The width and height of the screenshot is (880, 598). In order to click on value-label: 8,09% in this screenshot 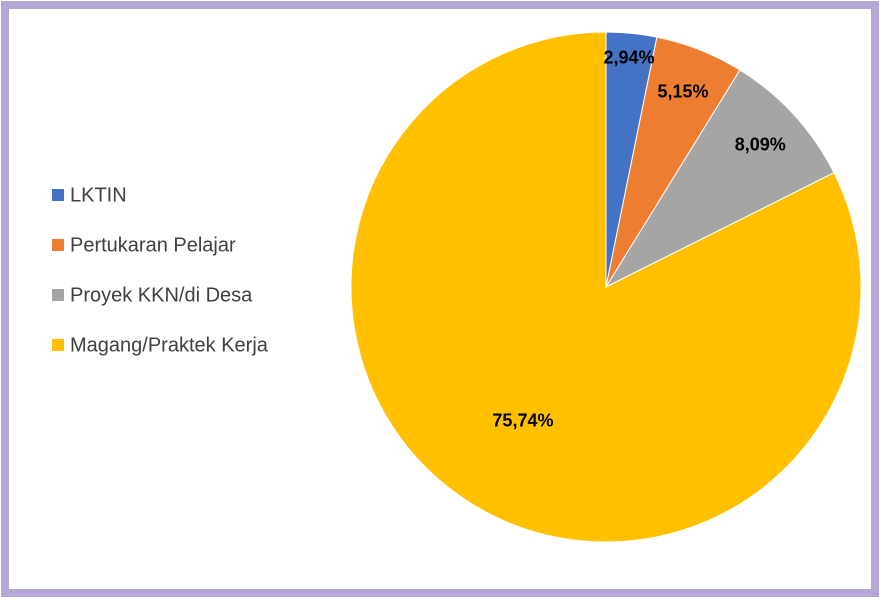, I will do `click(760, 145)`.